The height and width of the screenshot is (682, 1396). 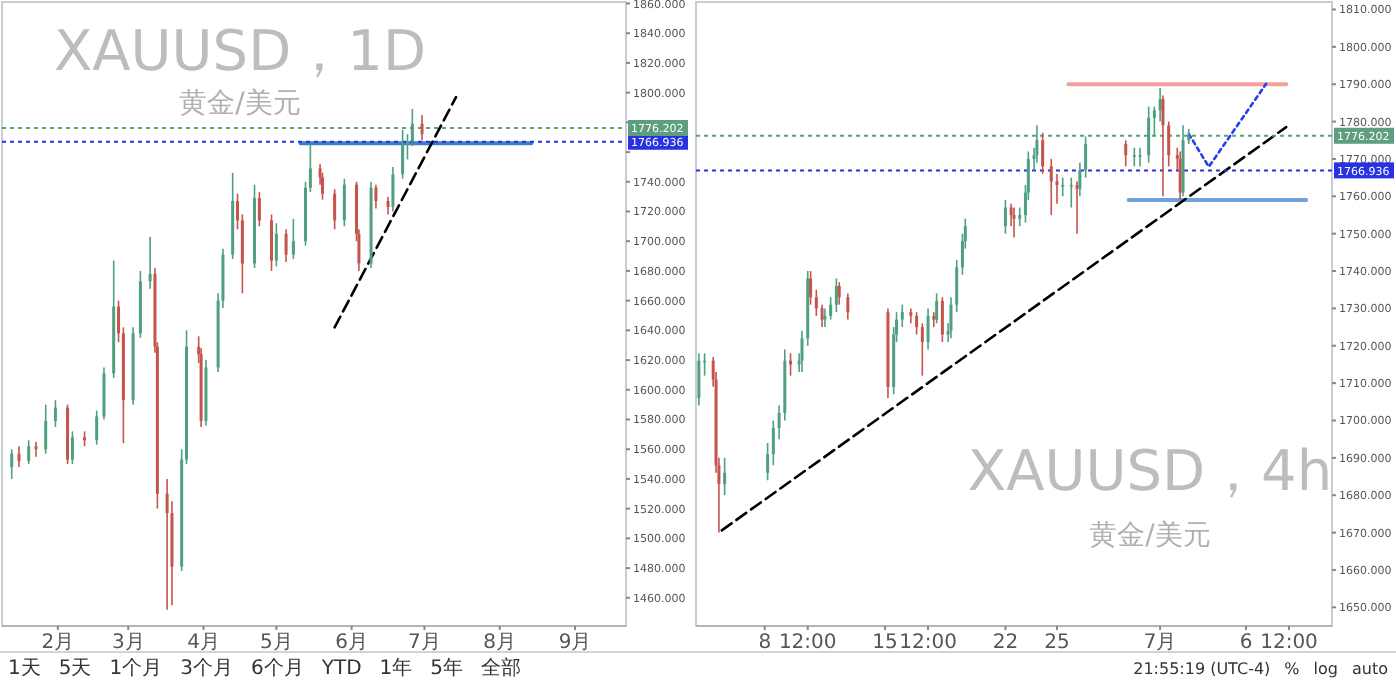 What do you see at coordinates (575, 643) in the screenshot?
I see `x-tick-label: 9月` at bounding box center [575, 643].